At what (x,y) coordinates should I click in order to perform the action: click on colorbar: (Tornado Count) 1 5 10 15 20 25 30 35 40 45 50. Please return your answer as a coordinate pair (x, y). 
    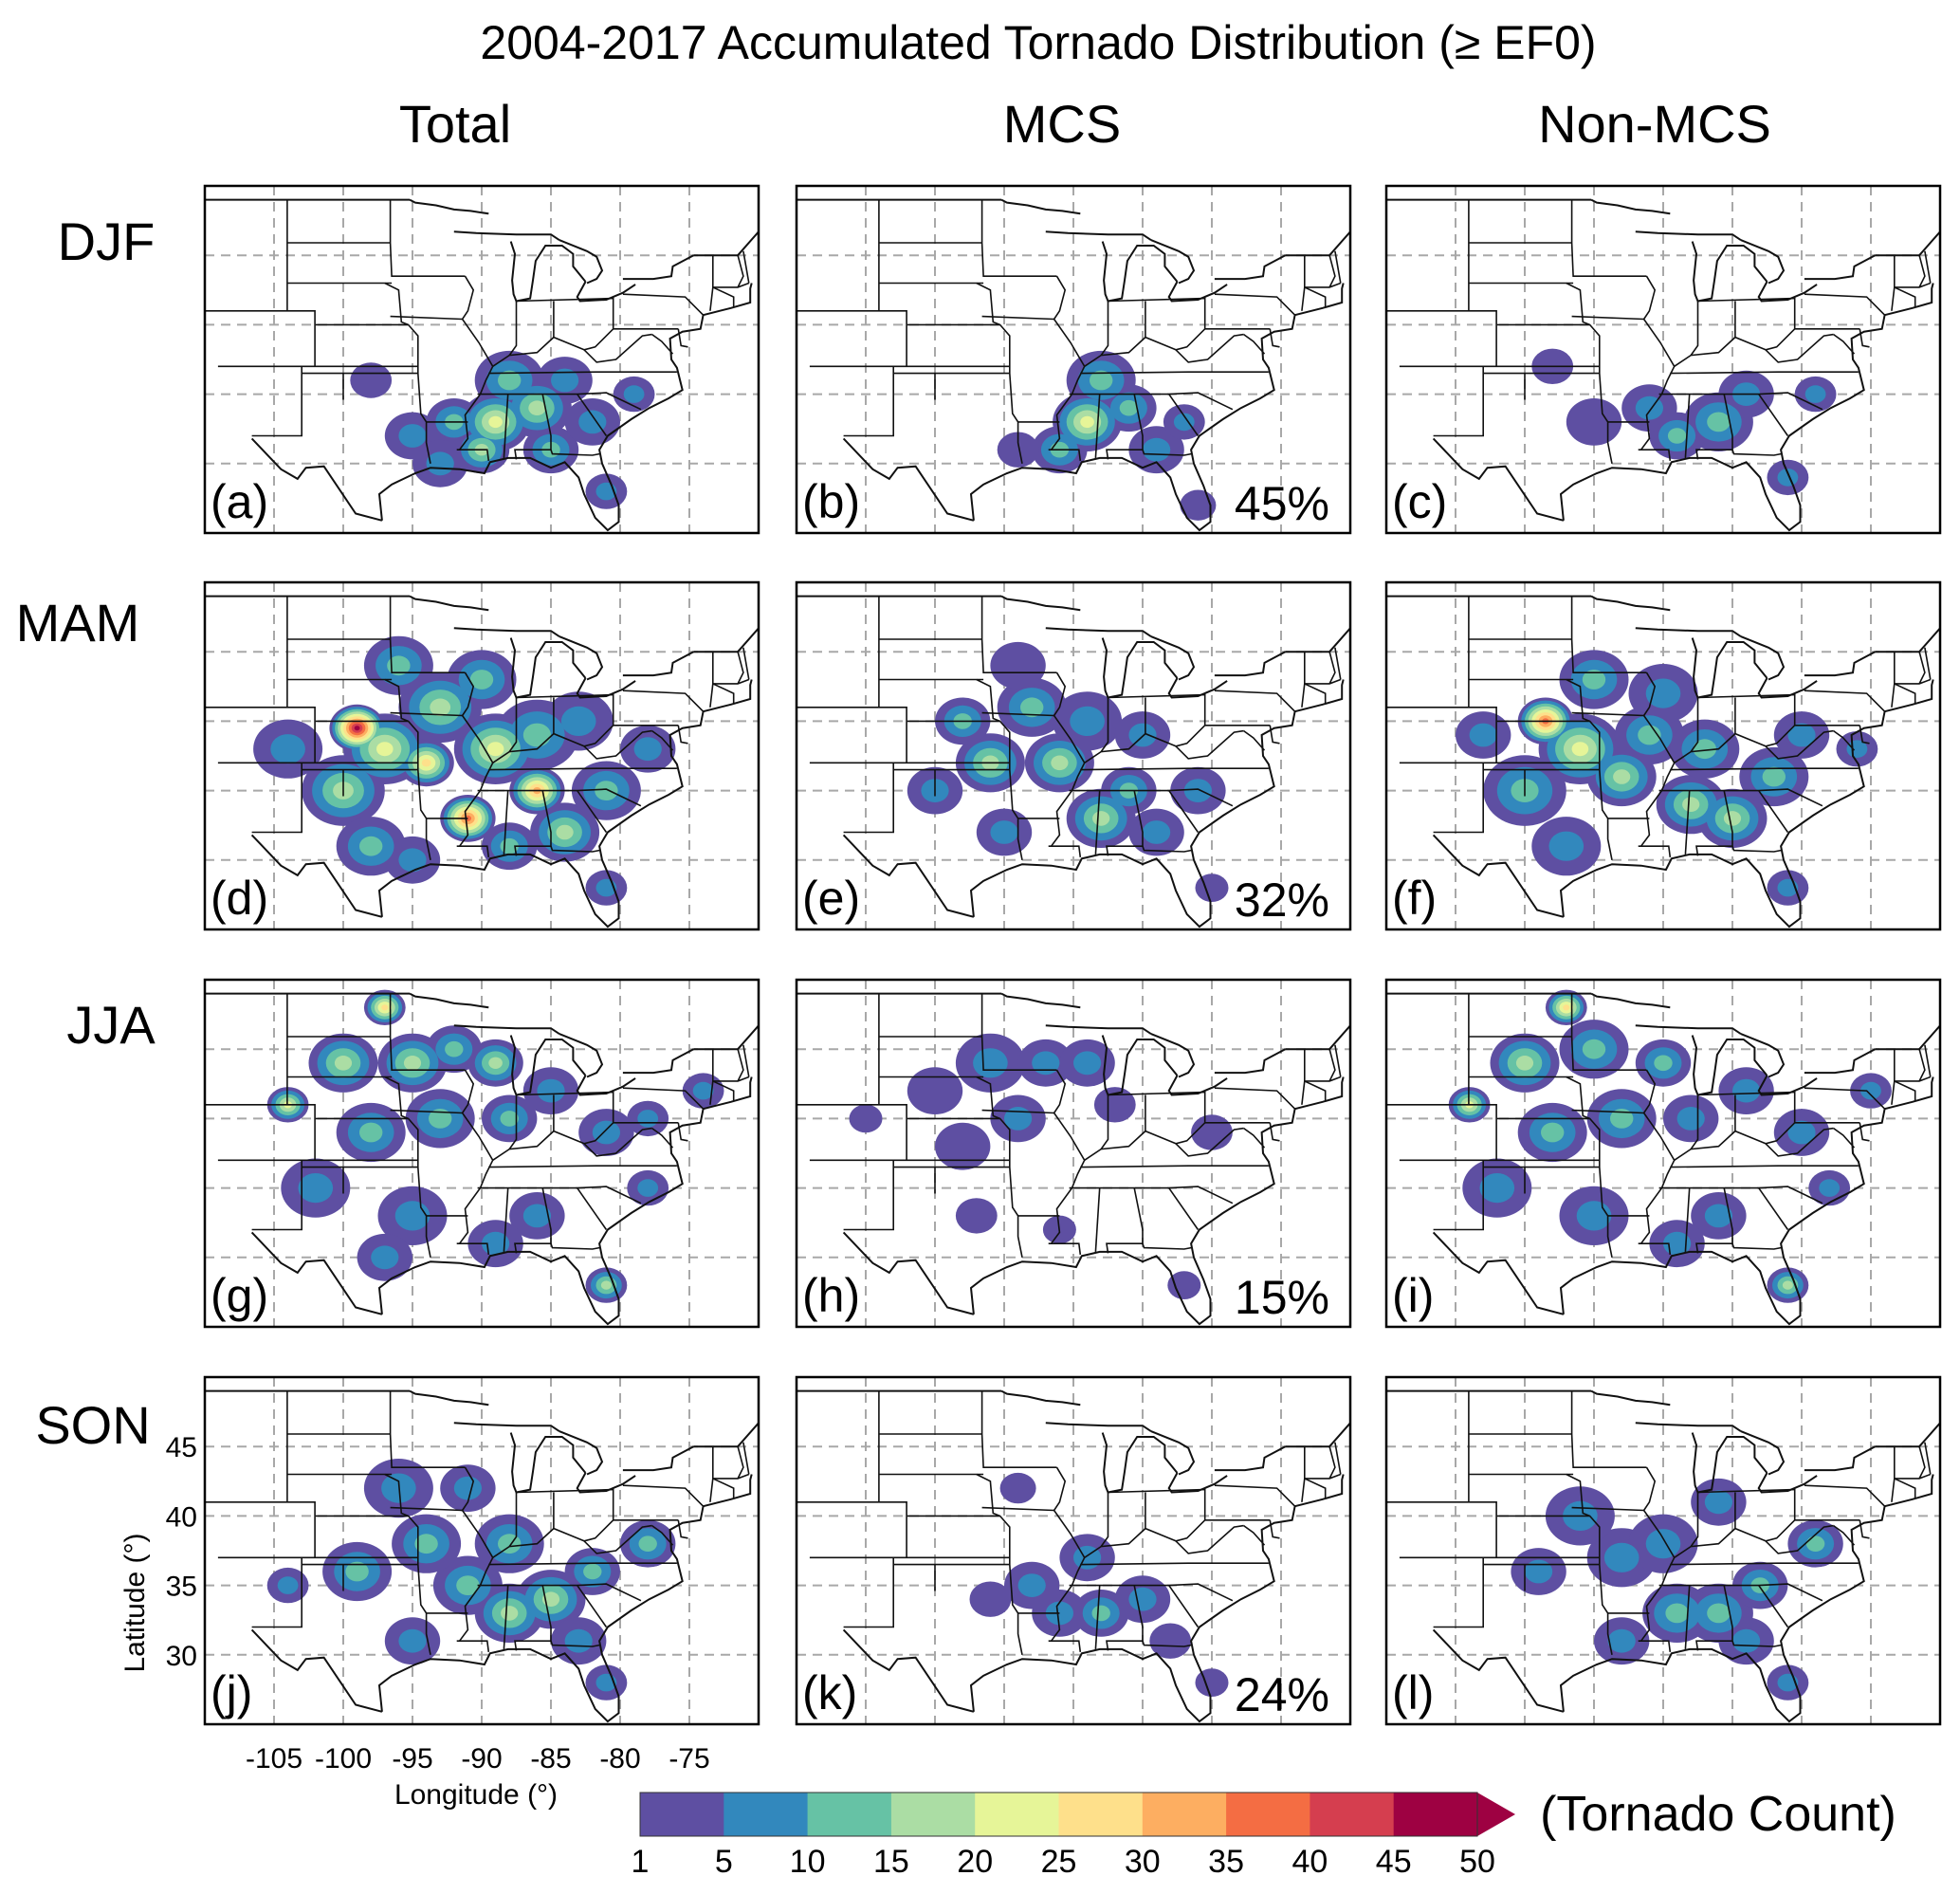
    Looking at the image, I should click on (1264, 1834).